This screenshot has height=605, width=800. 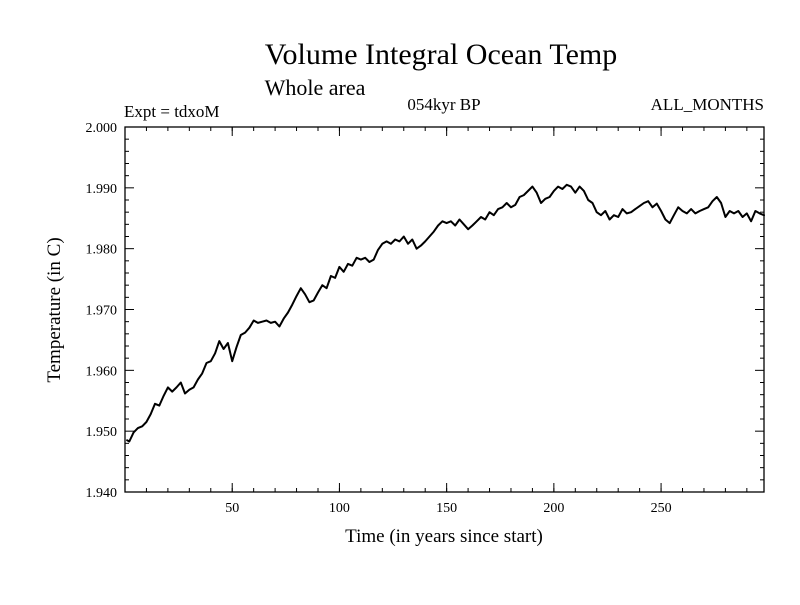 I want to click on x-tick-label: 50, so click(x=232, y=508).